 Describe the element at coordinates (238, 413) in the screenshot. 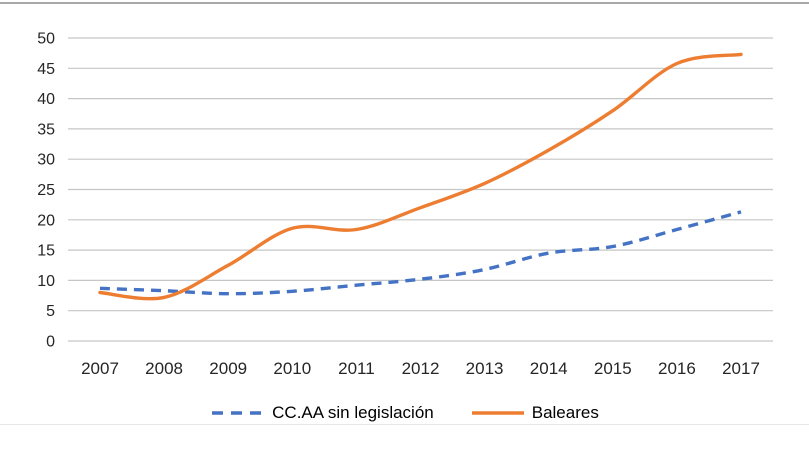

I see `legend-dashed-line-sample` at that location.